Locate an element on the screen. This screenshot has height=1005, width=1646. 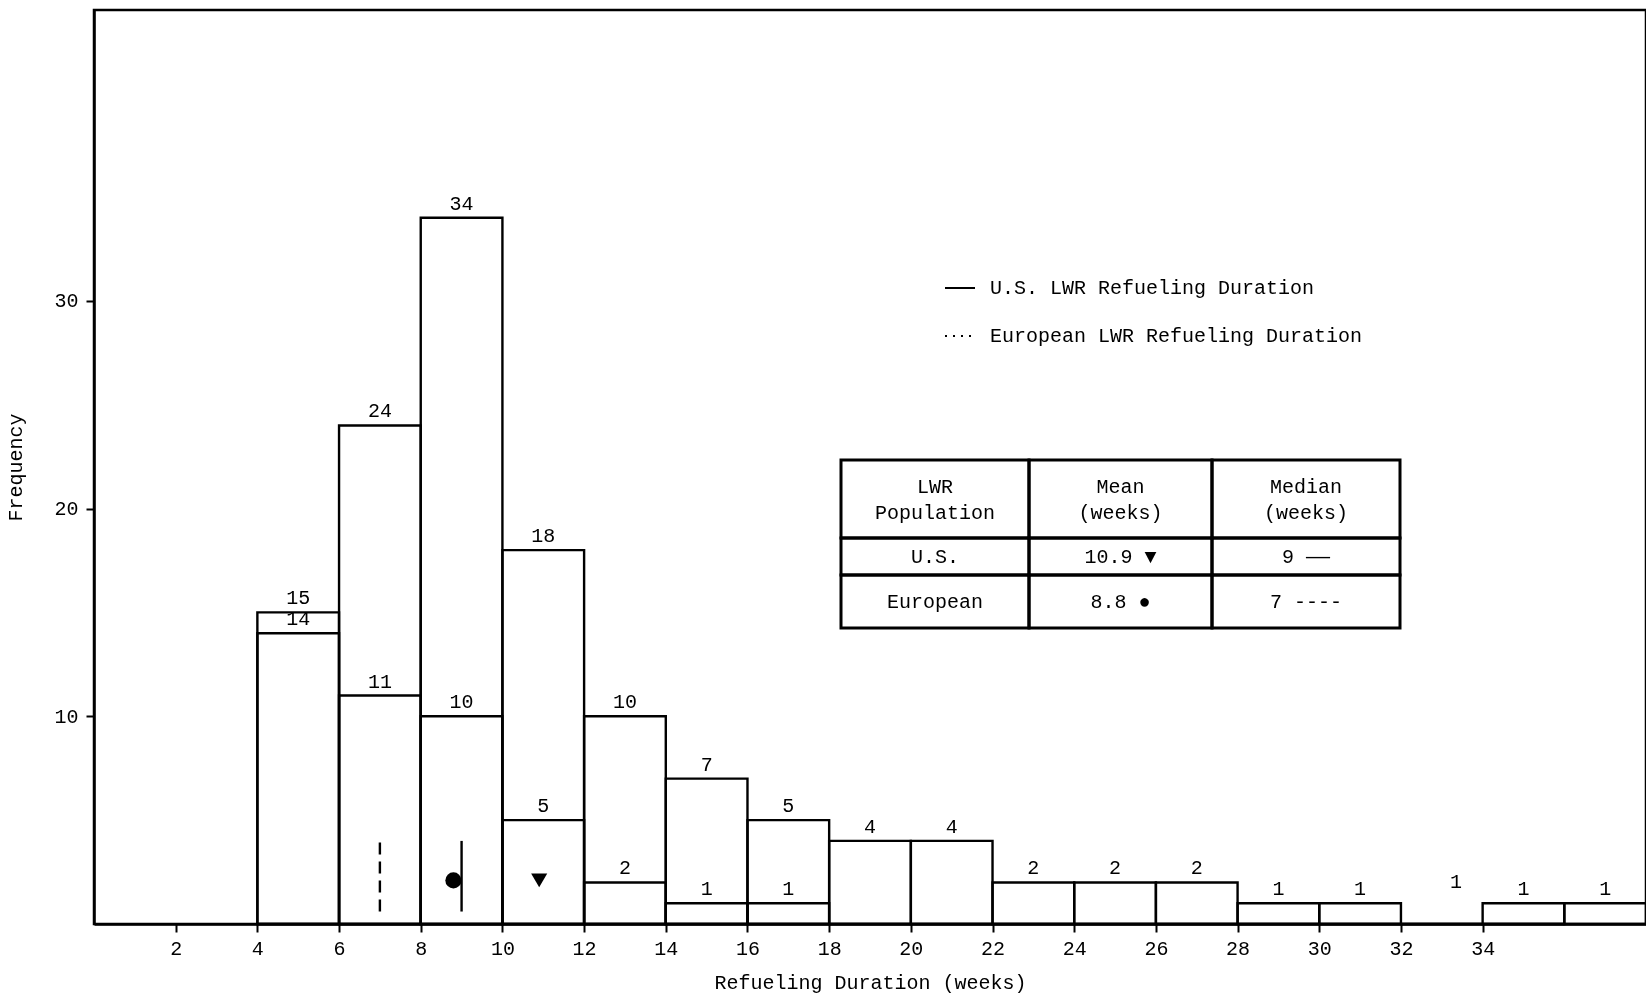
y-tick-label: 20 is located at coordinates (66, 510).